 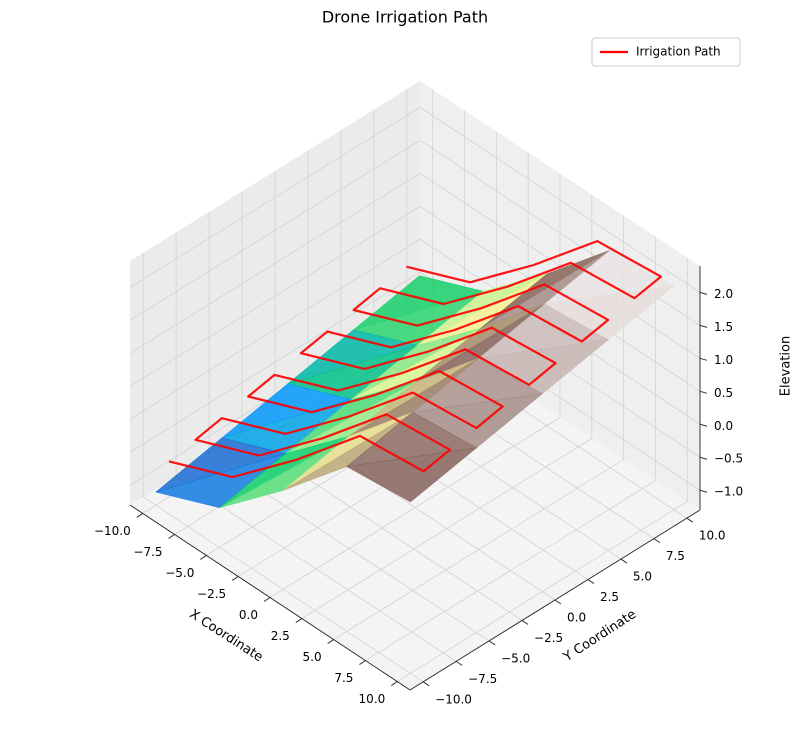 I want to click on z-tick-label: 0.0, so click(x=723, y=426).